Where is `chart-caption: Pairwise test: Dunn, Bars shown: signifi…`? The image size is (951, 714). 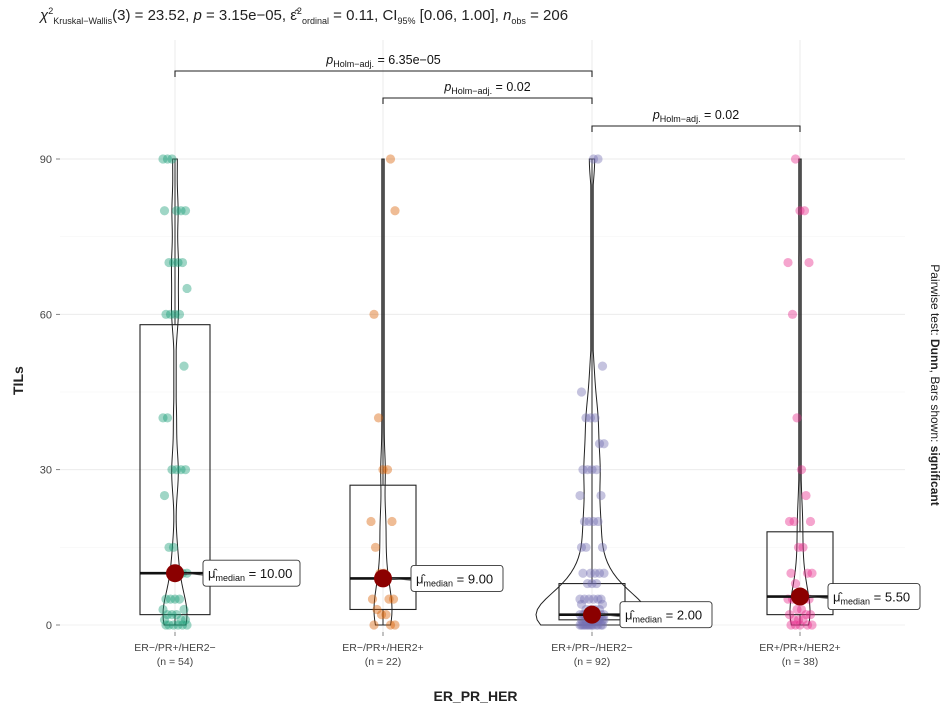 chart-caption: Pairwise test: Dunn, Bars shown: signifi… is located at coordinates (935, 384).